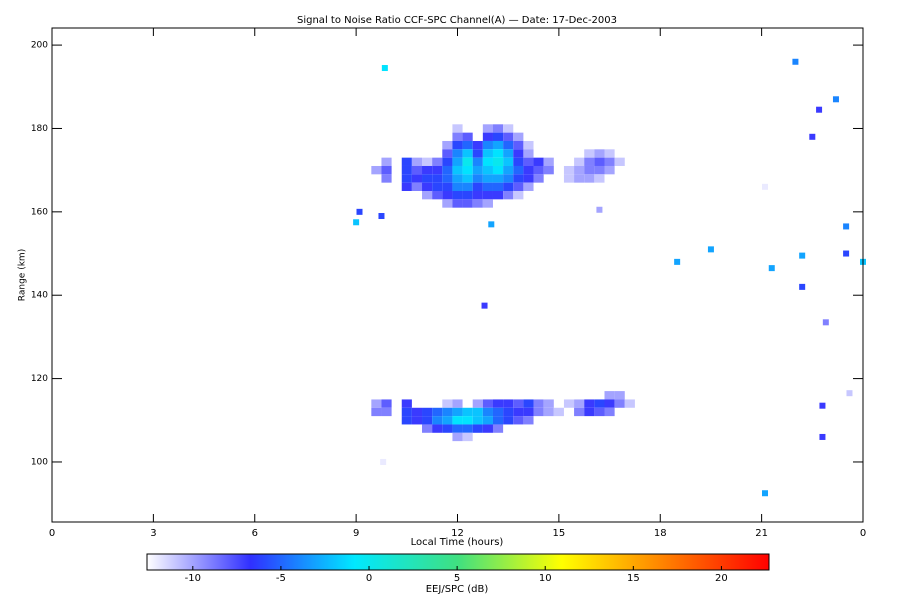 This screenshot has width=900, height=600. What do you see at coordinates (39, 212) in the screenshot?
I see `y-tick-label: 160` at bounding box center [39, 212].